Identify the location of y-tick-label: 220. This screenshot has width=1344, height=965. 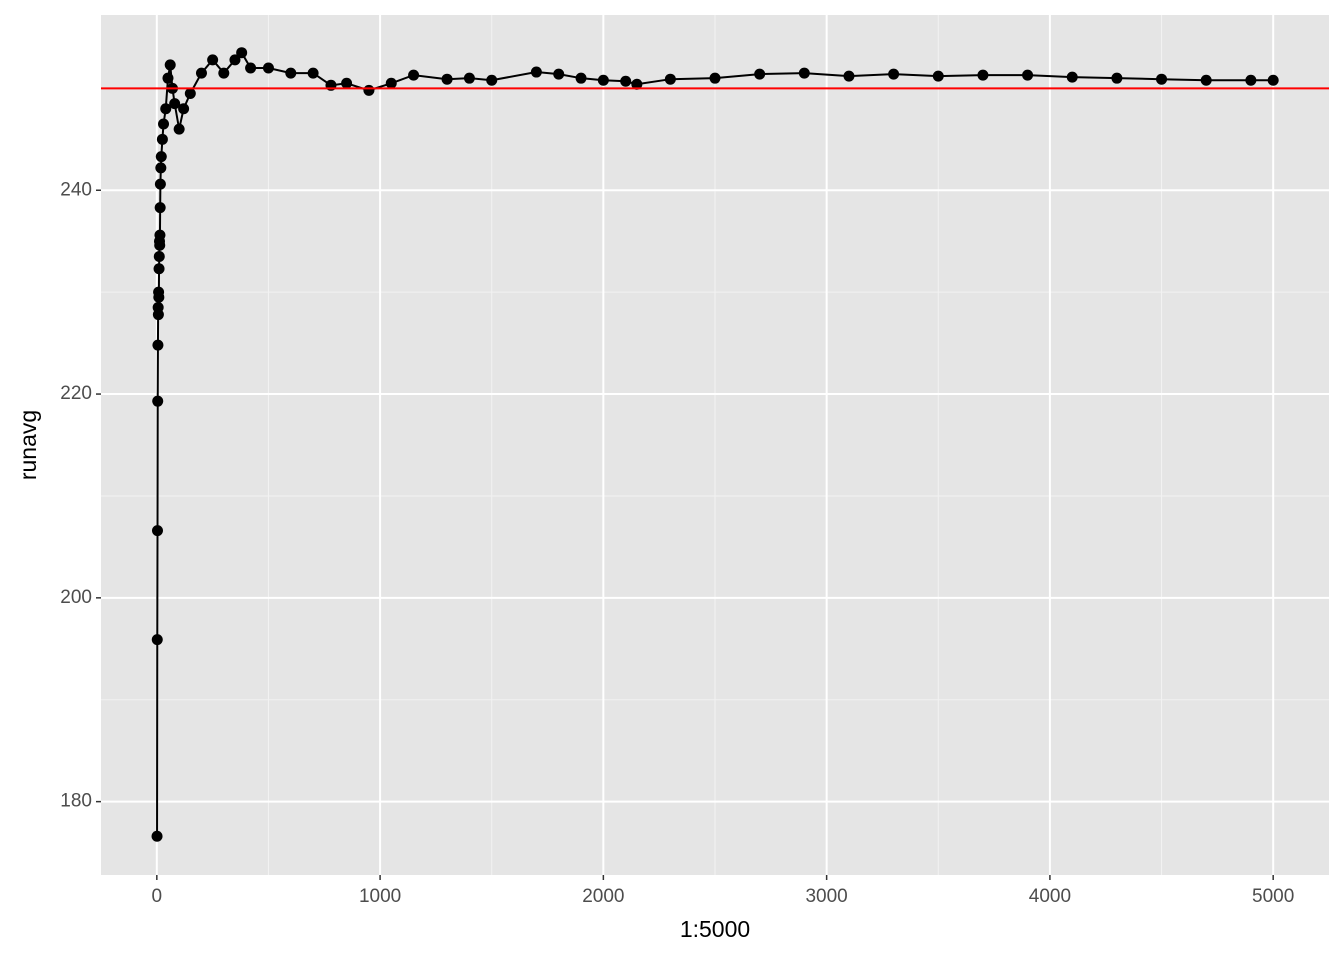
(76, 393).